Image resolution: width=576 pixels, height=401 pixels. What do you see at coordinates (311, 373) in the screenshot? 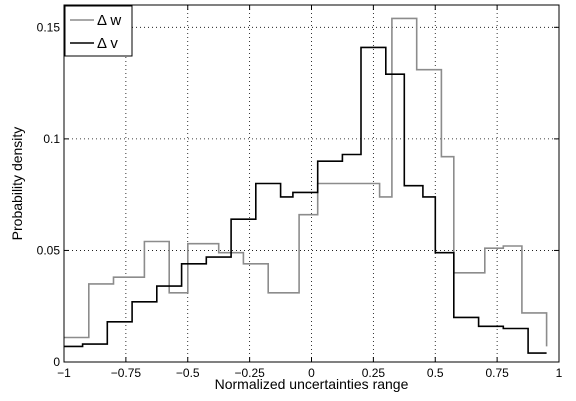
I see `x-tick-label: 0` at bounding box center [311, 373].